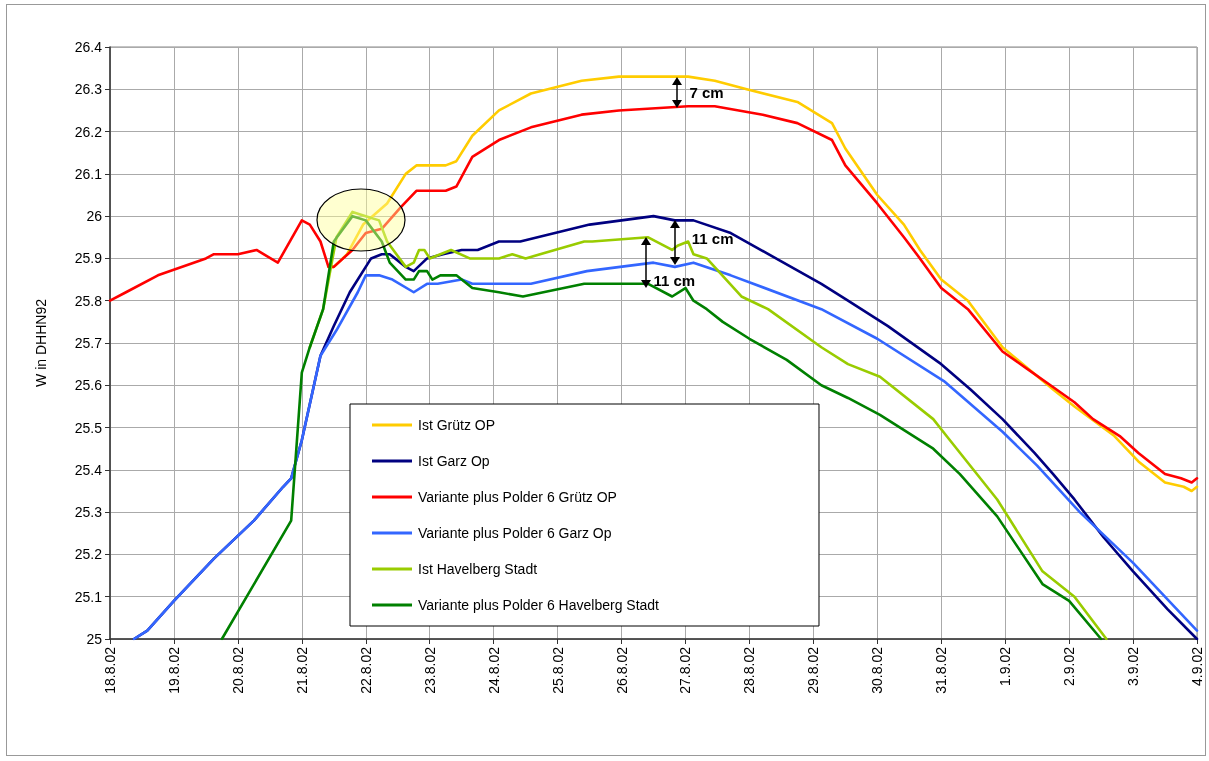 The image size is (1209, 761). What do you see at coordinates (88, 385) in the screenshot?
I see `y-tick-label: 25.6` at bounding box center [88, 385].